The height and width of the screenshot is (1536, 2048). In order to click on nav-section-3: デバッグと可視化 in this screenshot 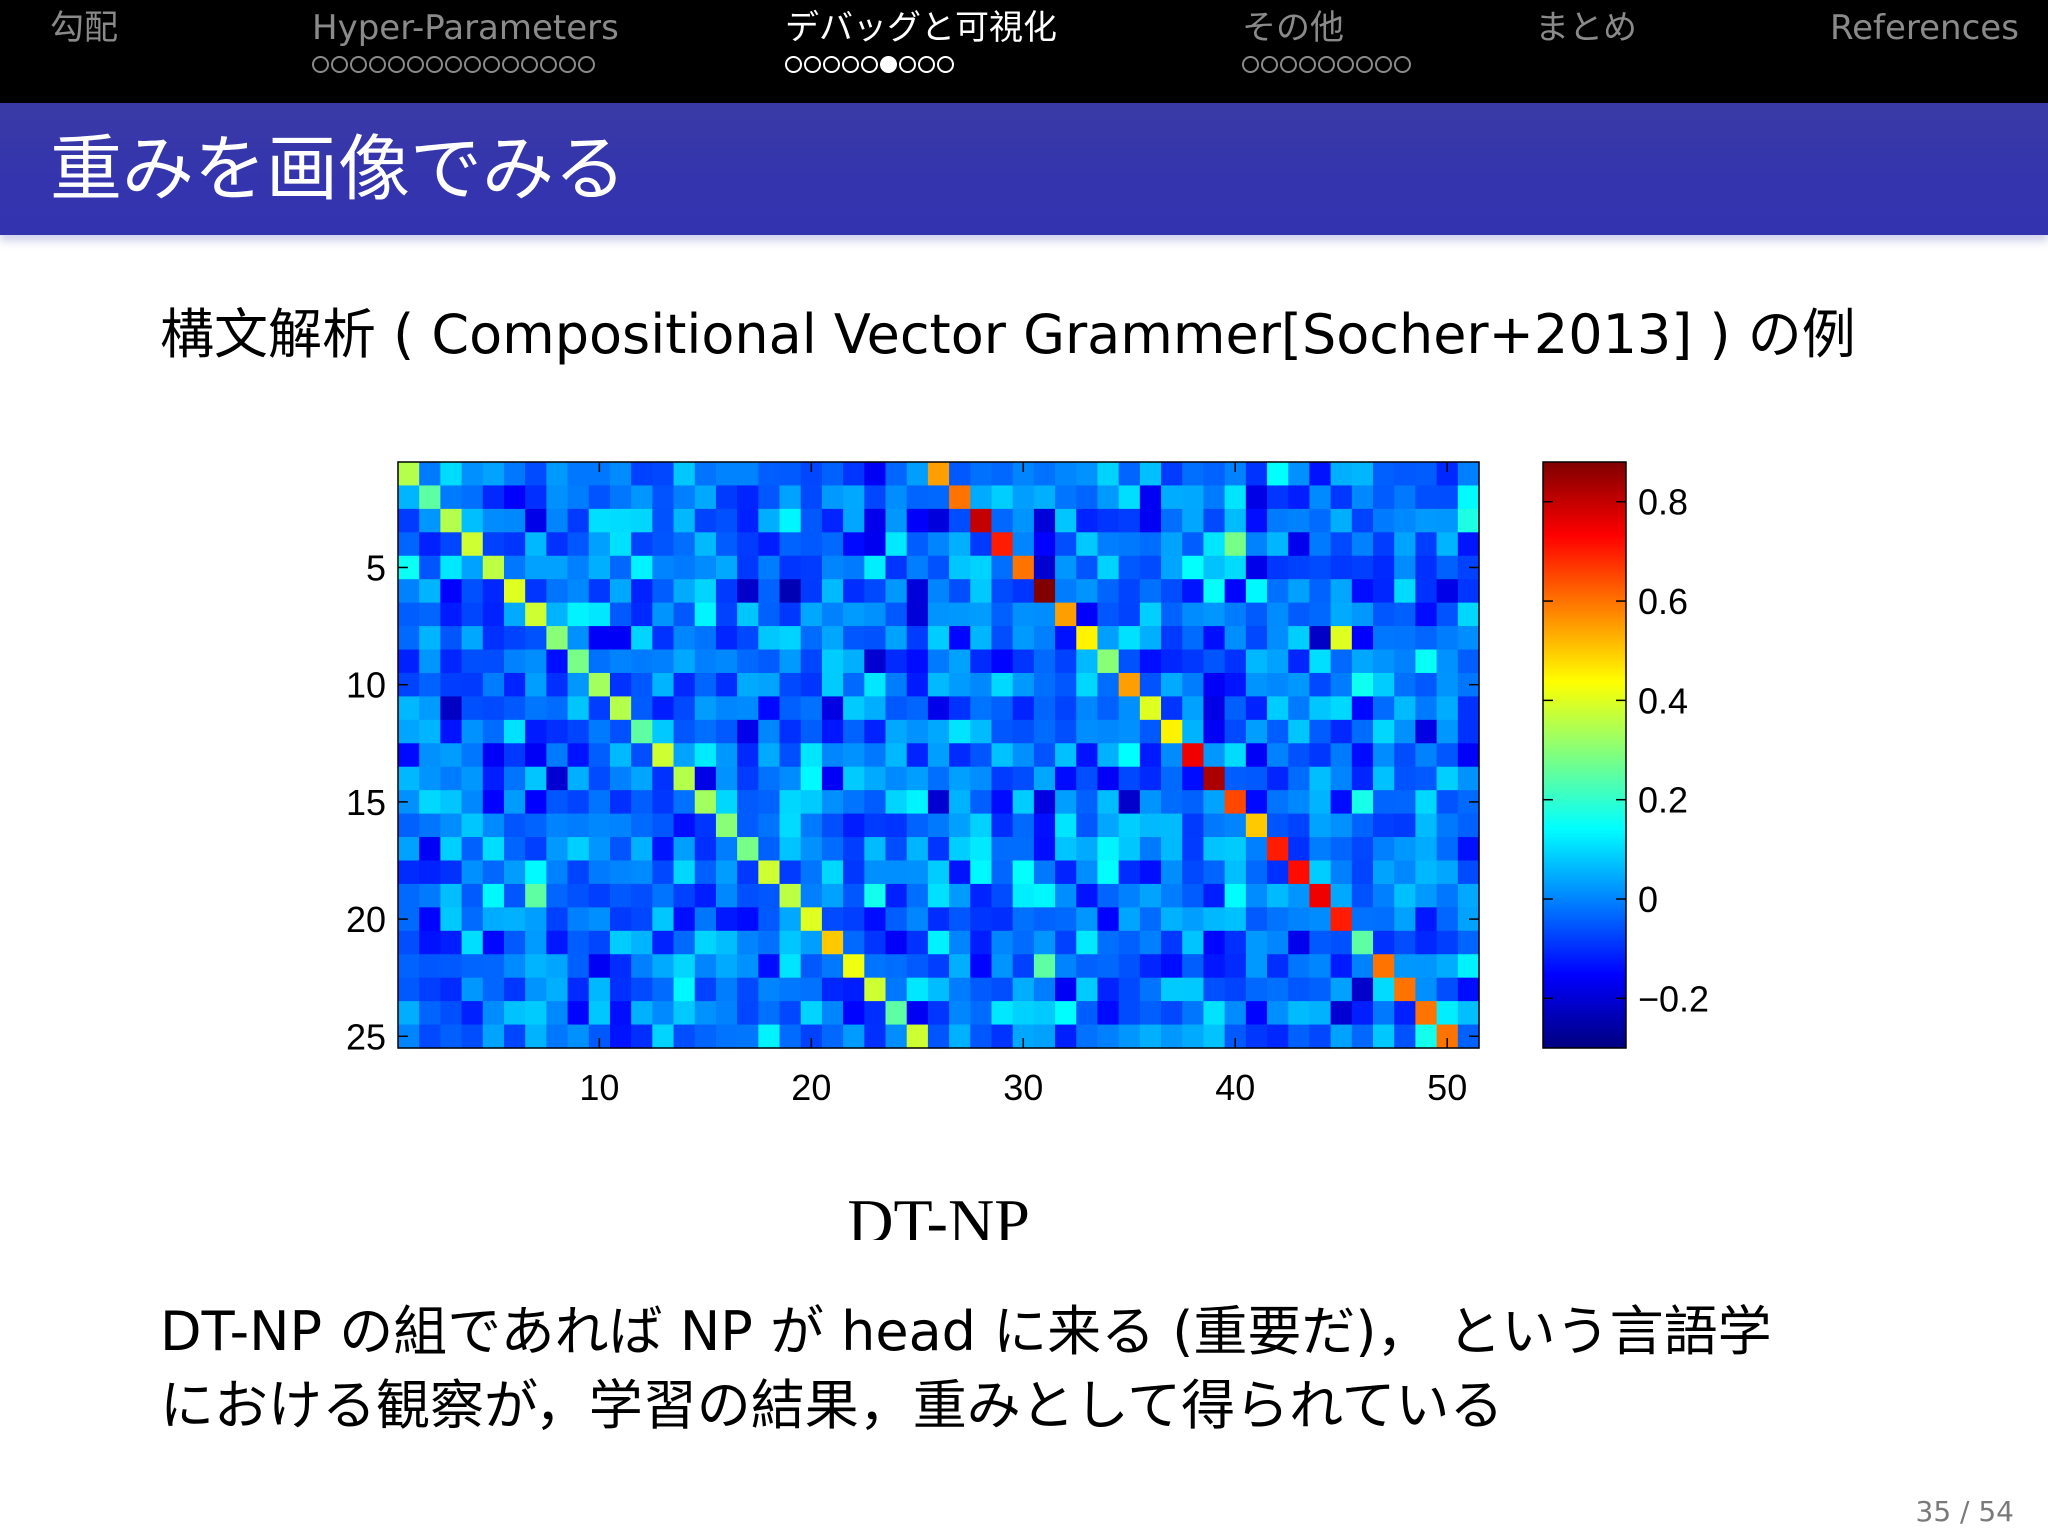, I will do `click(921, 42)`.